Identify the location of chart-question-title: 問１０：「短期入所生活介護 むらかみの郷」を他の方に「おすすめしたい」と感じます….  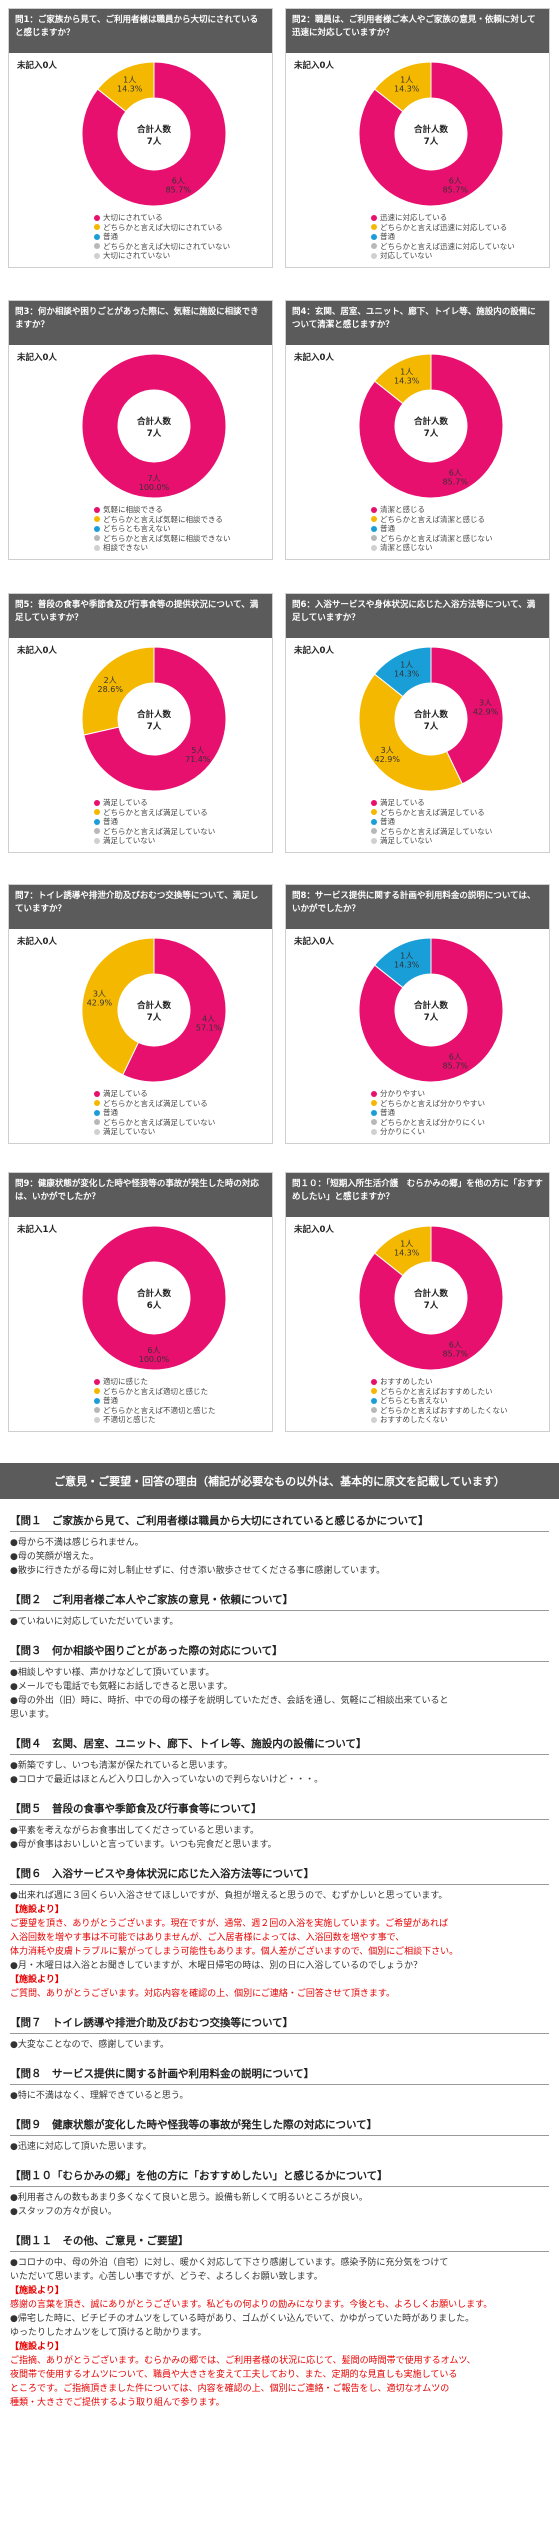
(417, 1195).